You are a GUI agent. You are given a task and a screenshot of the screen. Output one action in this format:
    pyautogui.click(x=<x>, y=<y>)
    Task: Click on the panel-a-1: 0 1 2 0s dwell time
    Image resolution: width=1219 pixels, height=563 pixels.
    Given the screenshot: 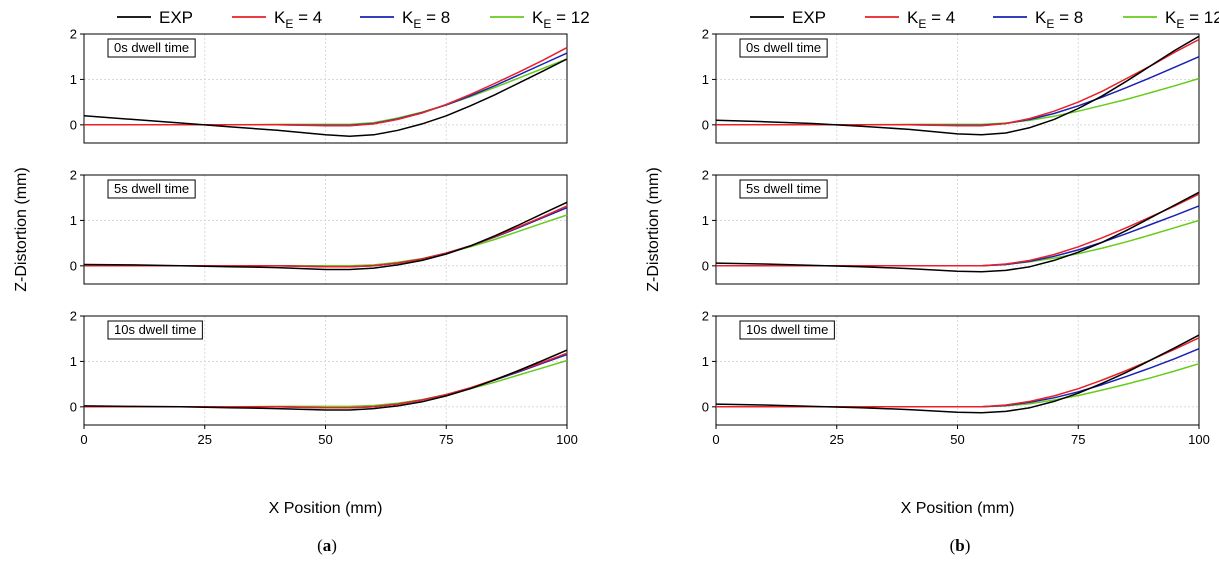 What is the action you would take?
    pyautogui.click(x=319, y=85)
    